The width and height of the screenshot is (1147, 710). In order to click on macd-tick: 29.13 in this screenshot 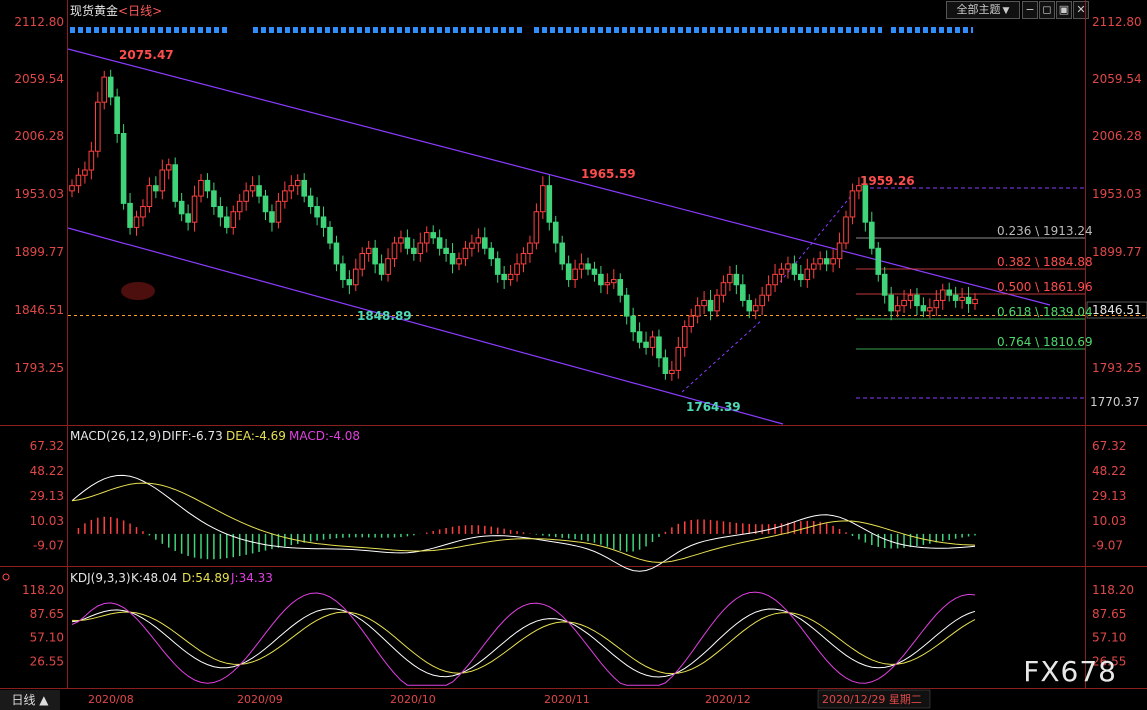, I will do `click(1109, 496)`.